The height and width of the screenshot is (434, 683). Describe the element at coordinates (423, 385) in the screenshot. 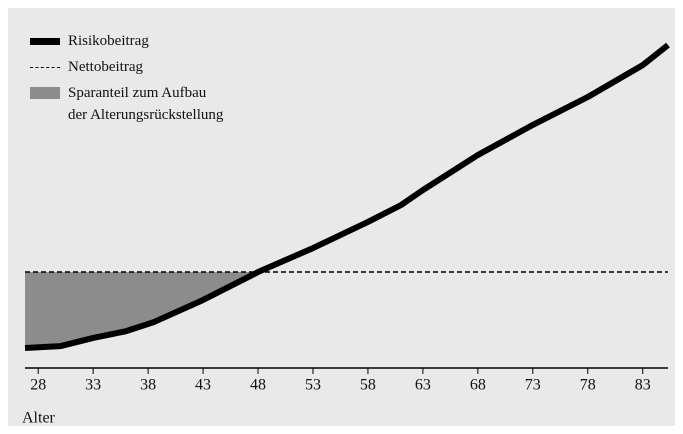

I see `x-tick-label: 63` at that location.